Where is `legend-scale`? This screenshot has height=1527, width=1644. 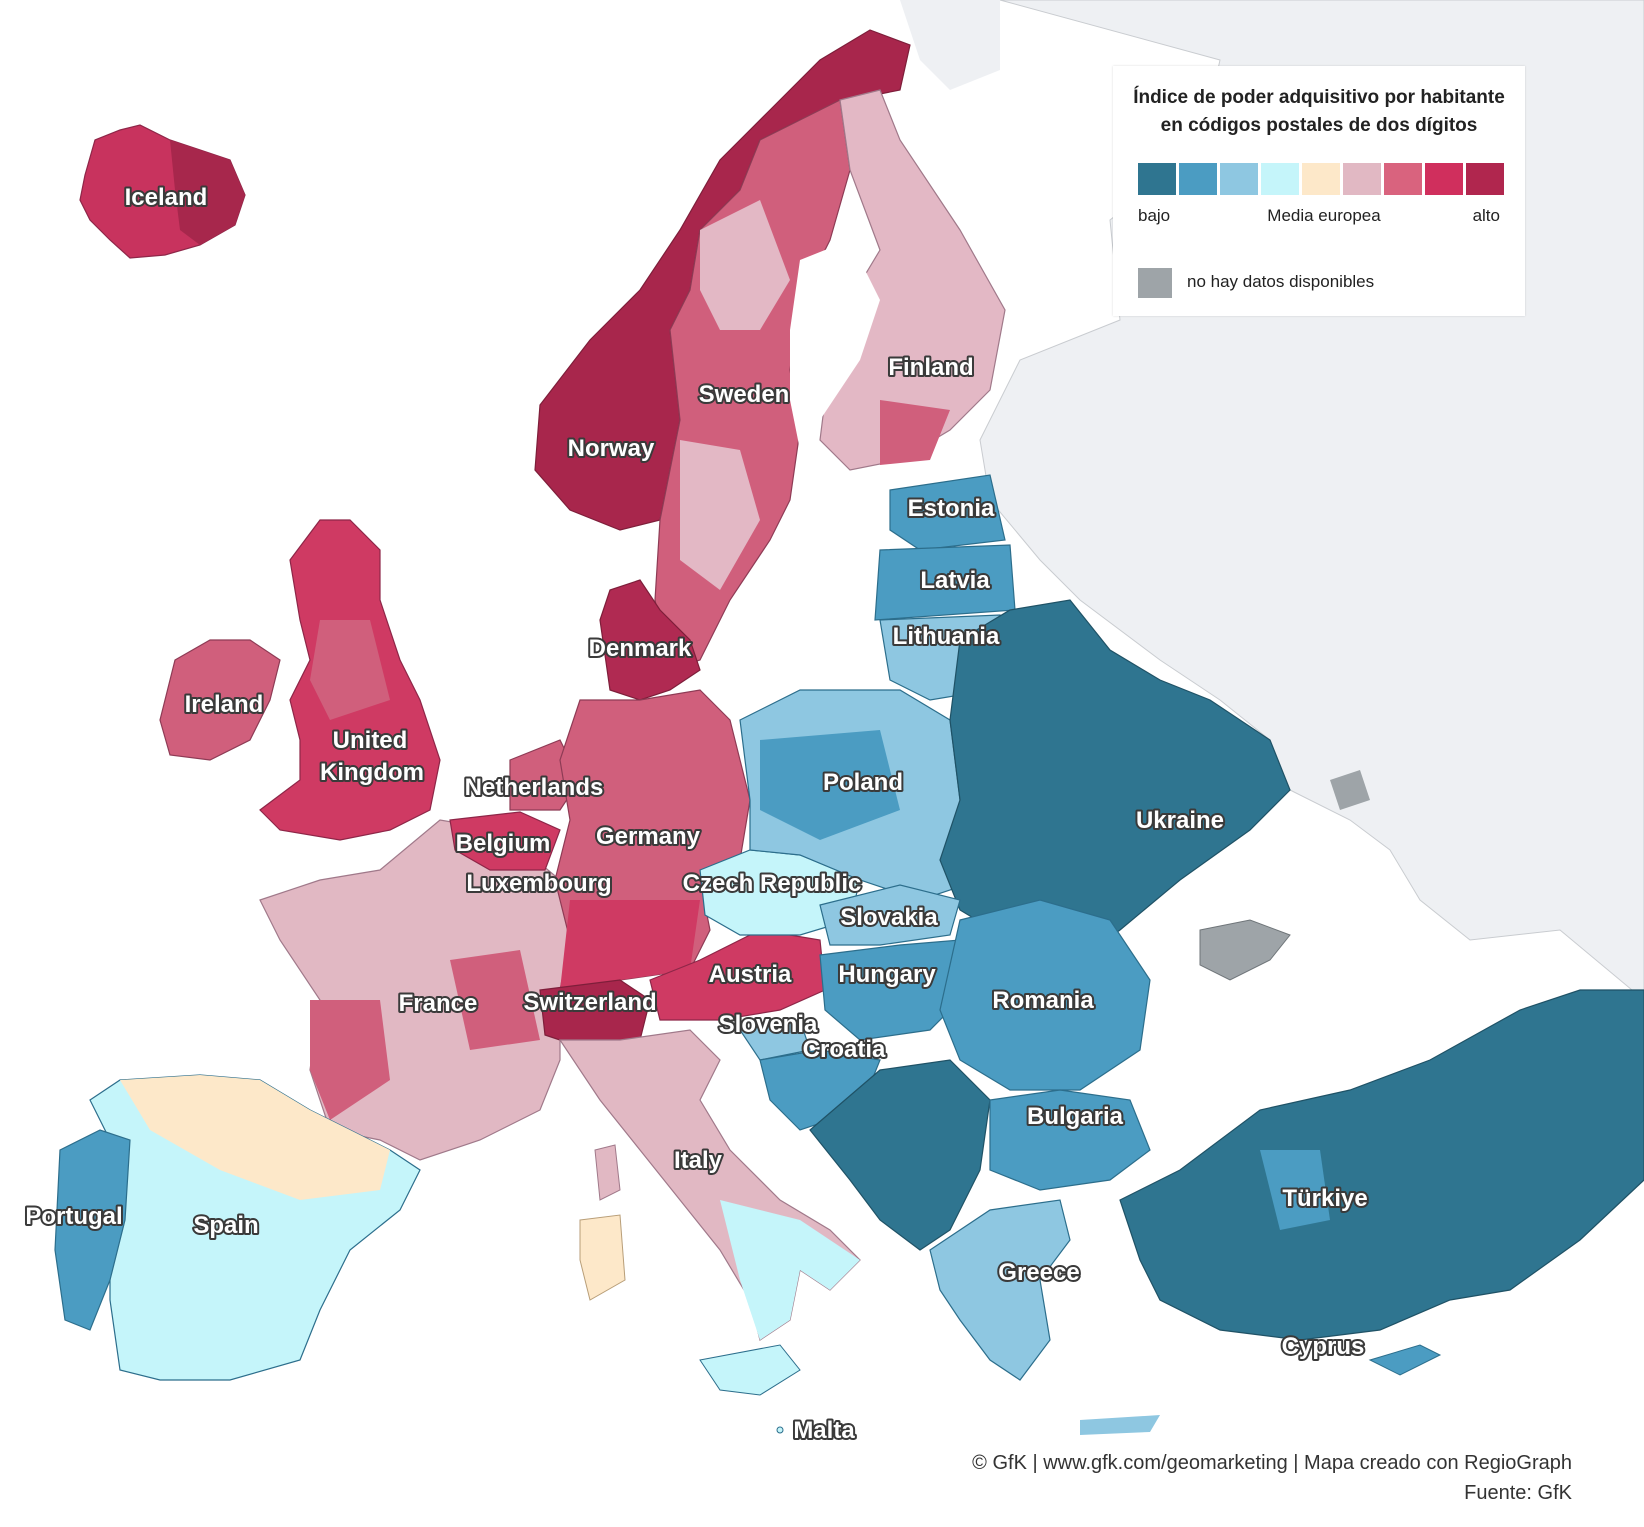
legend-scale is located at coordinates (1322, 179).